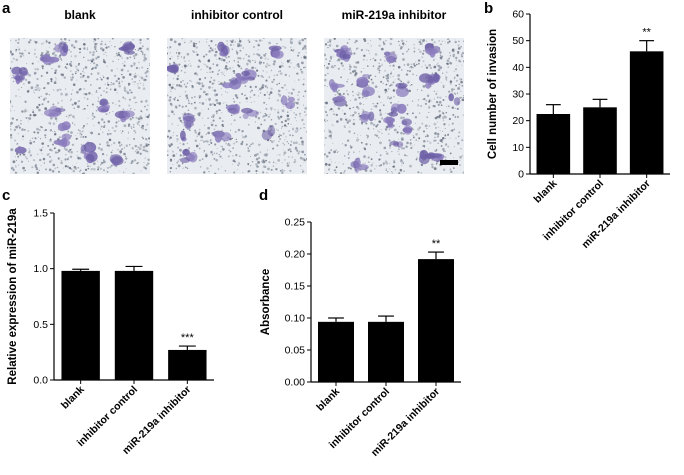 This screenshot has height=475, width=684. I want to click on panel-d-letter: d, so click(264, 195).